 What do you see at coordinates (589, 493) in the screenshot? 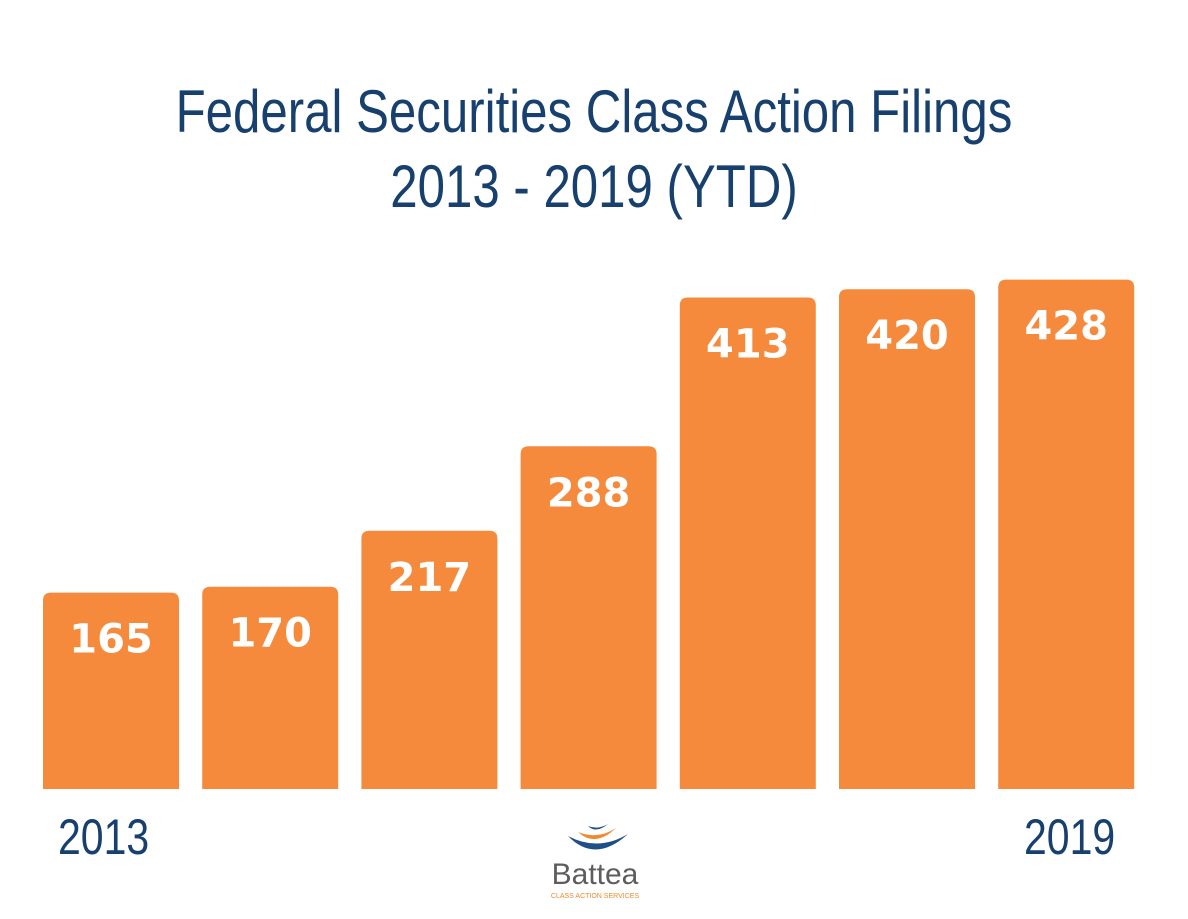
I see `data-label-2016: 288` at bounding box center [589, 493].